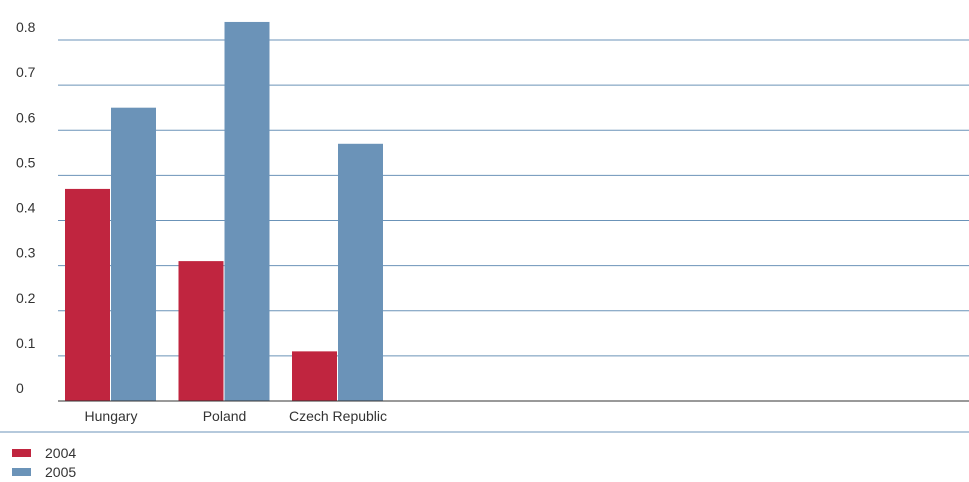 The height and width of the screenshot is (482, 969). What do you see at coordinates (26, 343) in the screenshot?
I see `y-tick-label: 0.1` at bounding box center [26, 343].